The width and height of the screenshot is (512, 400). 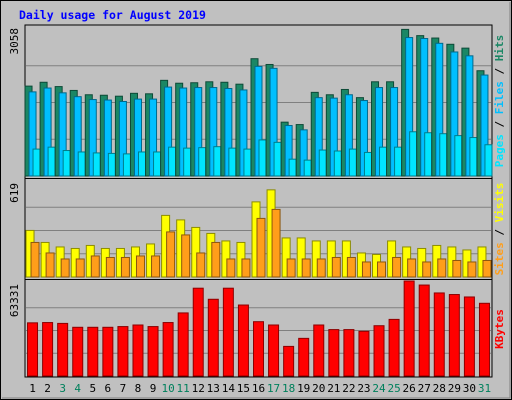 I want to click on x-tick-label-day-2: 2, so click(x=47, y=388).